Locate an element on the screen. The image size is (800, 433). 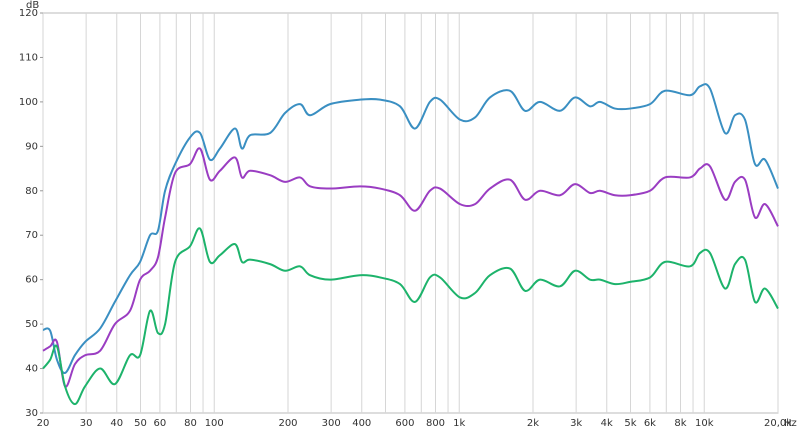
x-unit: Hz is located at coordinates (790, 423).